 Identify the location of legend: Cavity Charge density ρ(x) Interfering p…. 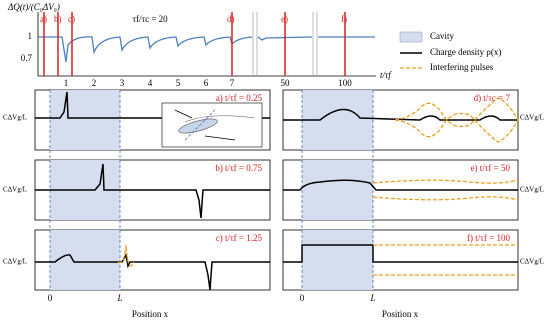
(450, 51).